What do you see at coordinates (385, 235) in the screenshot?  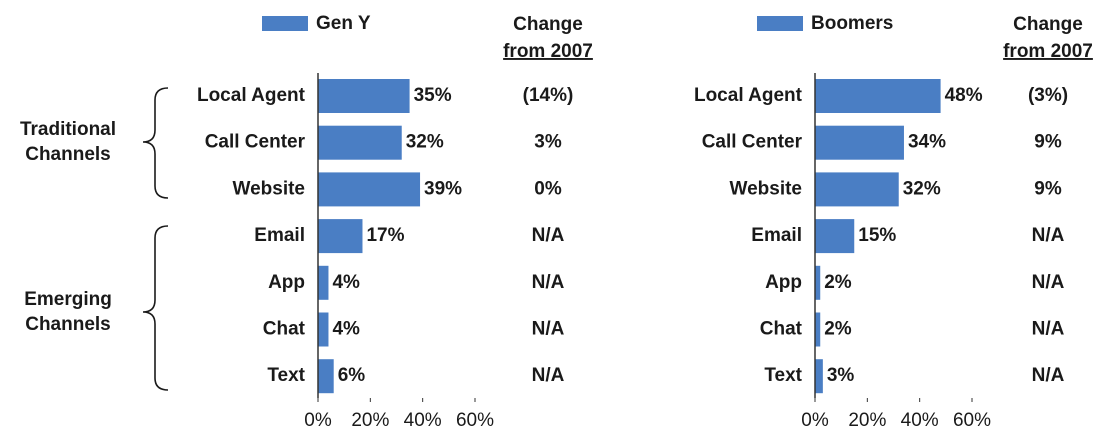 I see `value-label: 17%` at bounding box center [385, 235].